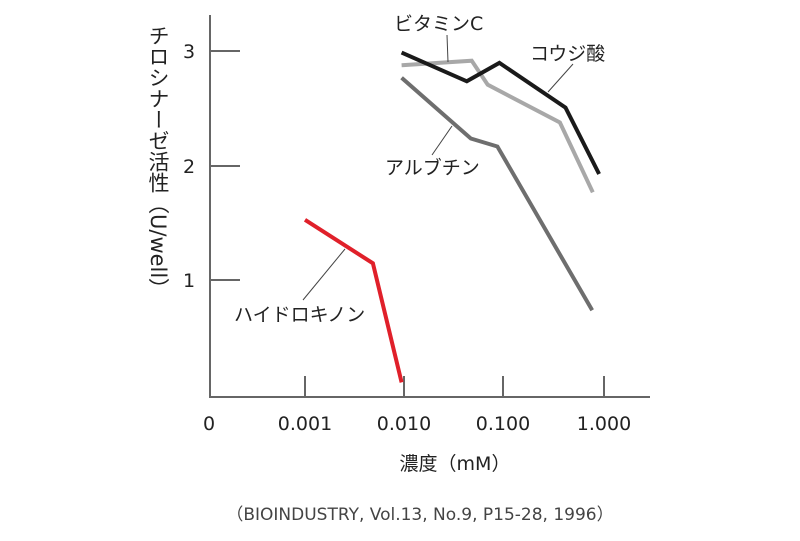  Describe the element at coordinates (324, 274) in the screenshot. I see `leader-hydroquinone` at that location.